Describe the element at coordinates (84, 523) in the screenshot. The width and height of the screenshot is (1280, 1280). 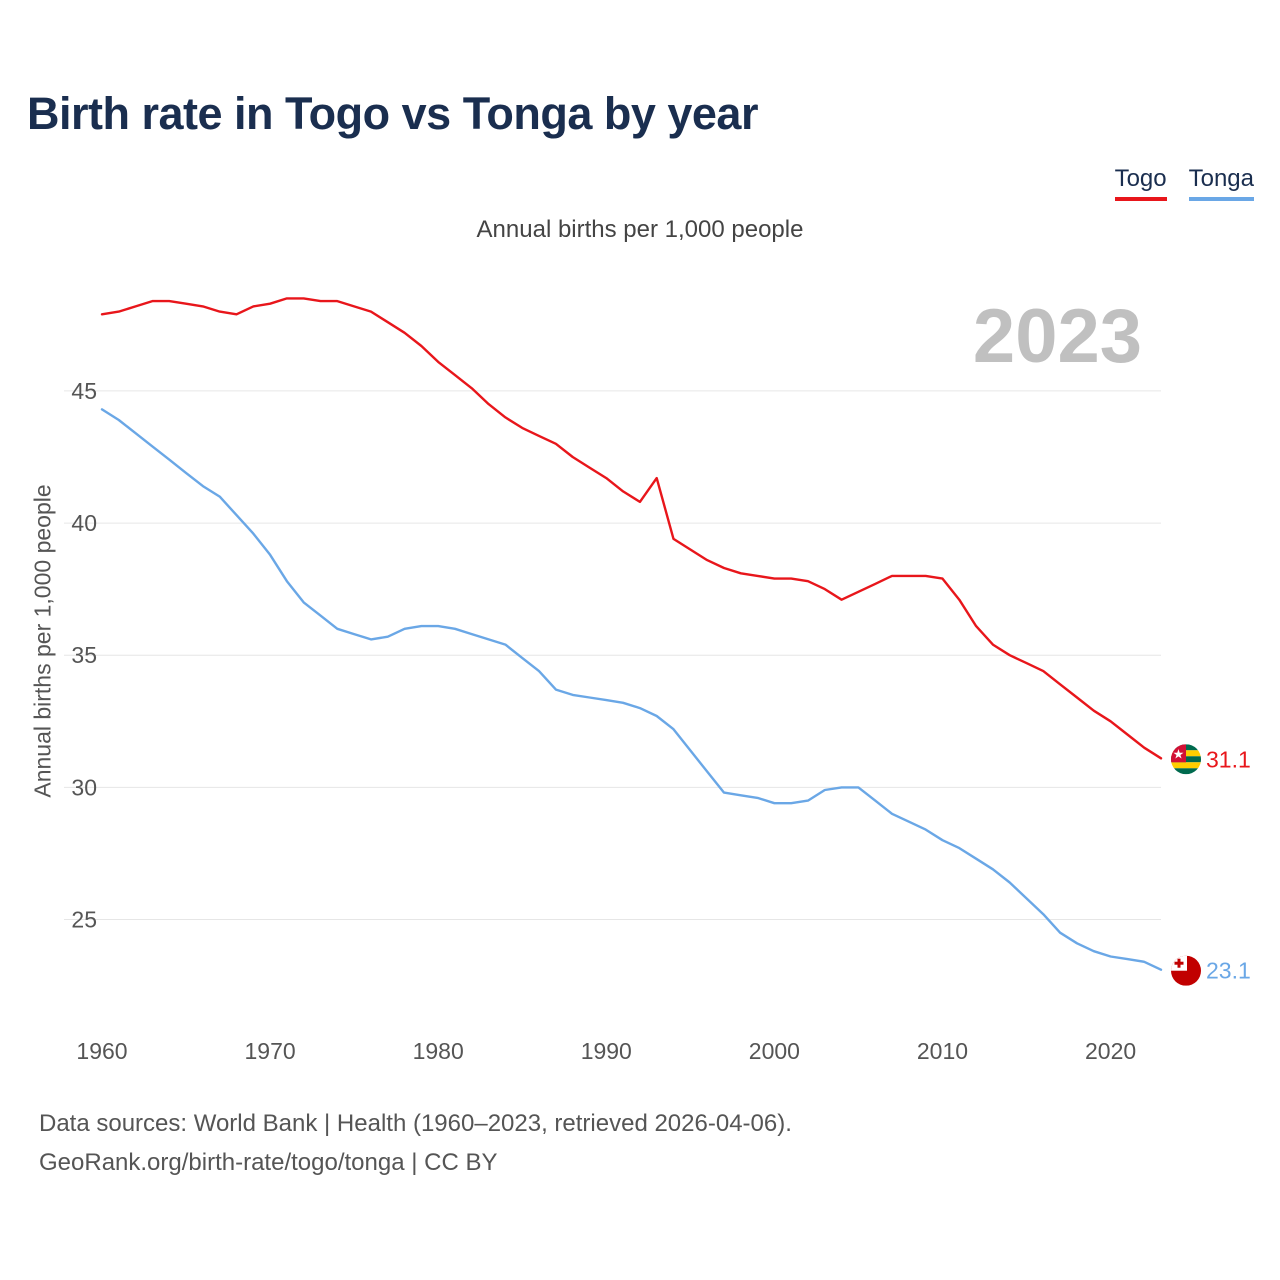
I see `y-tick-label-40: 40` at that location.